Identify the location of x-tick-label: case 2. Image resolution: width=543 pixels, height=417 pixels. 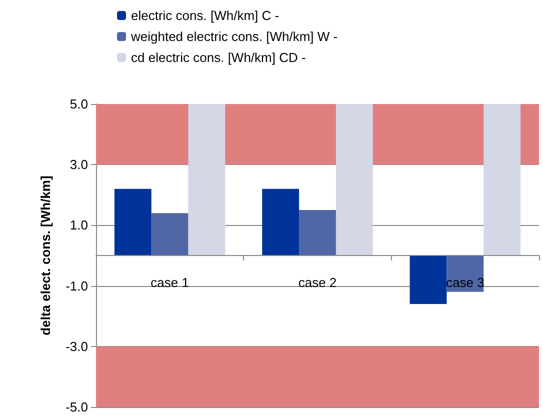
(317, 282).